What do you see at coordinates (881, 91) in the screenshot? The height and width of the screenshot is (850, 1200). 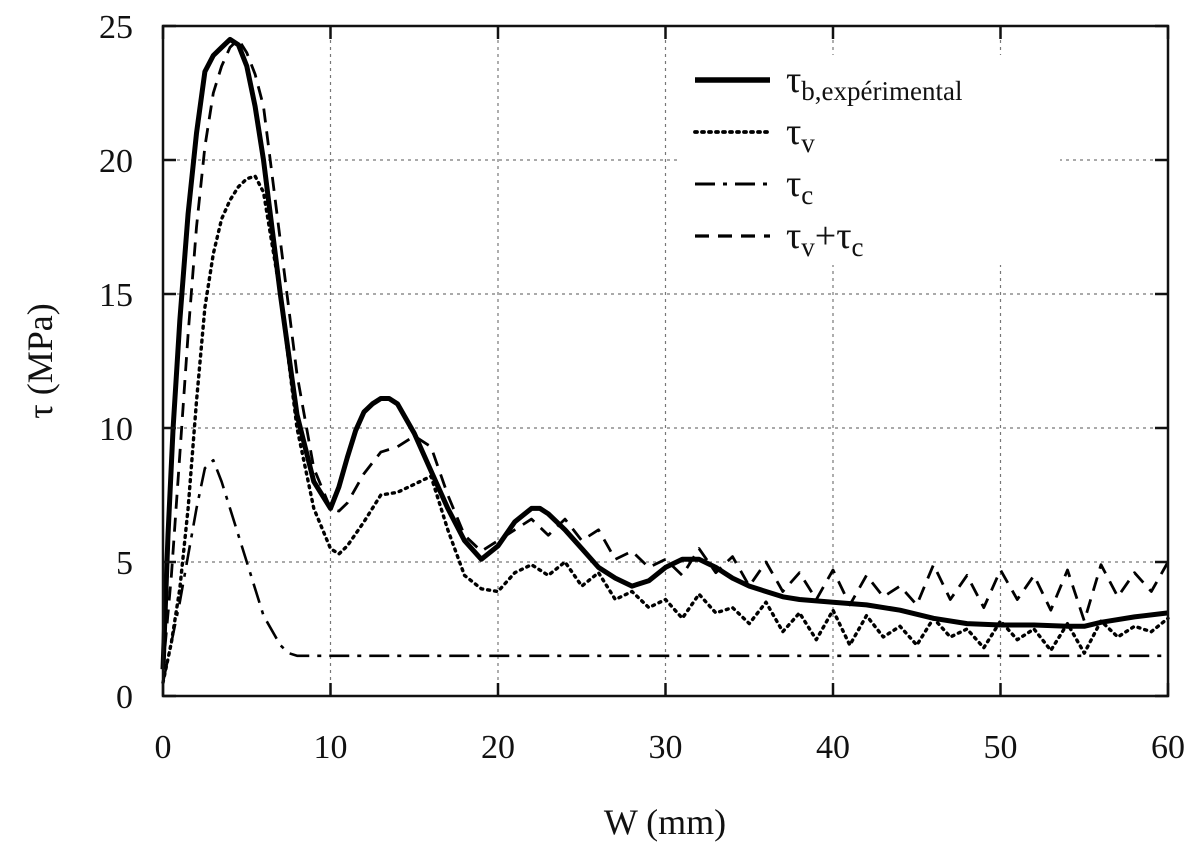 I see `legend-label-part: b,expérimental` at bounding box center [881, 91].